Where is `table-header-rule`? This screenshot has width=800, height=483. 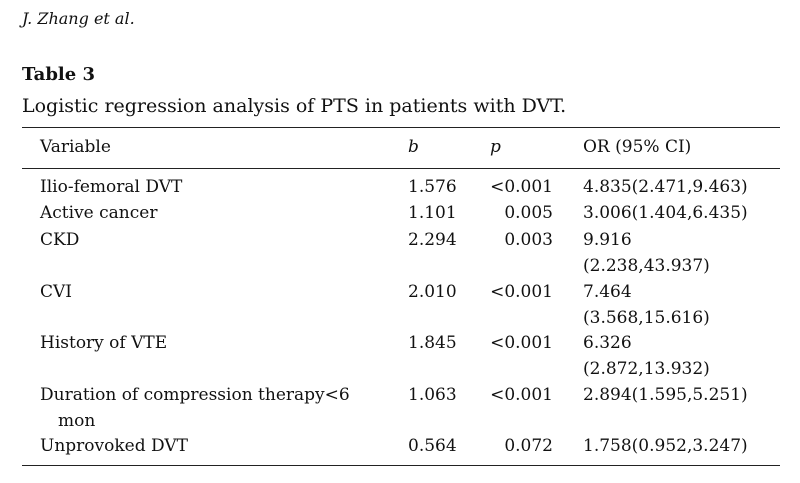 table-header-rule is located at coordinates (401, 168).